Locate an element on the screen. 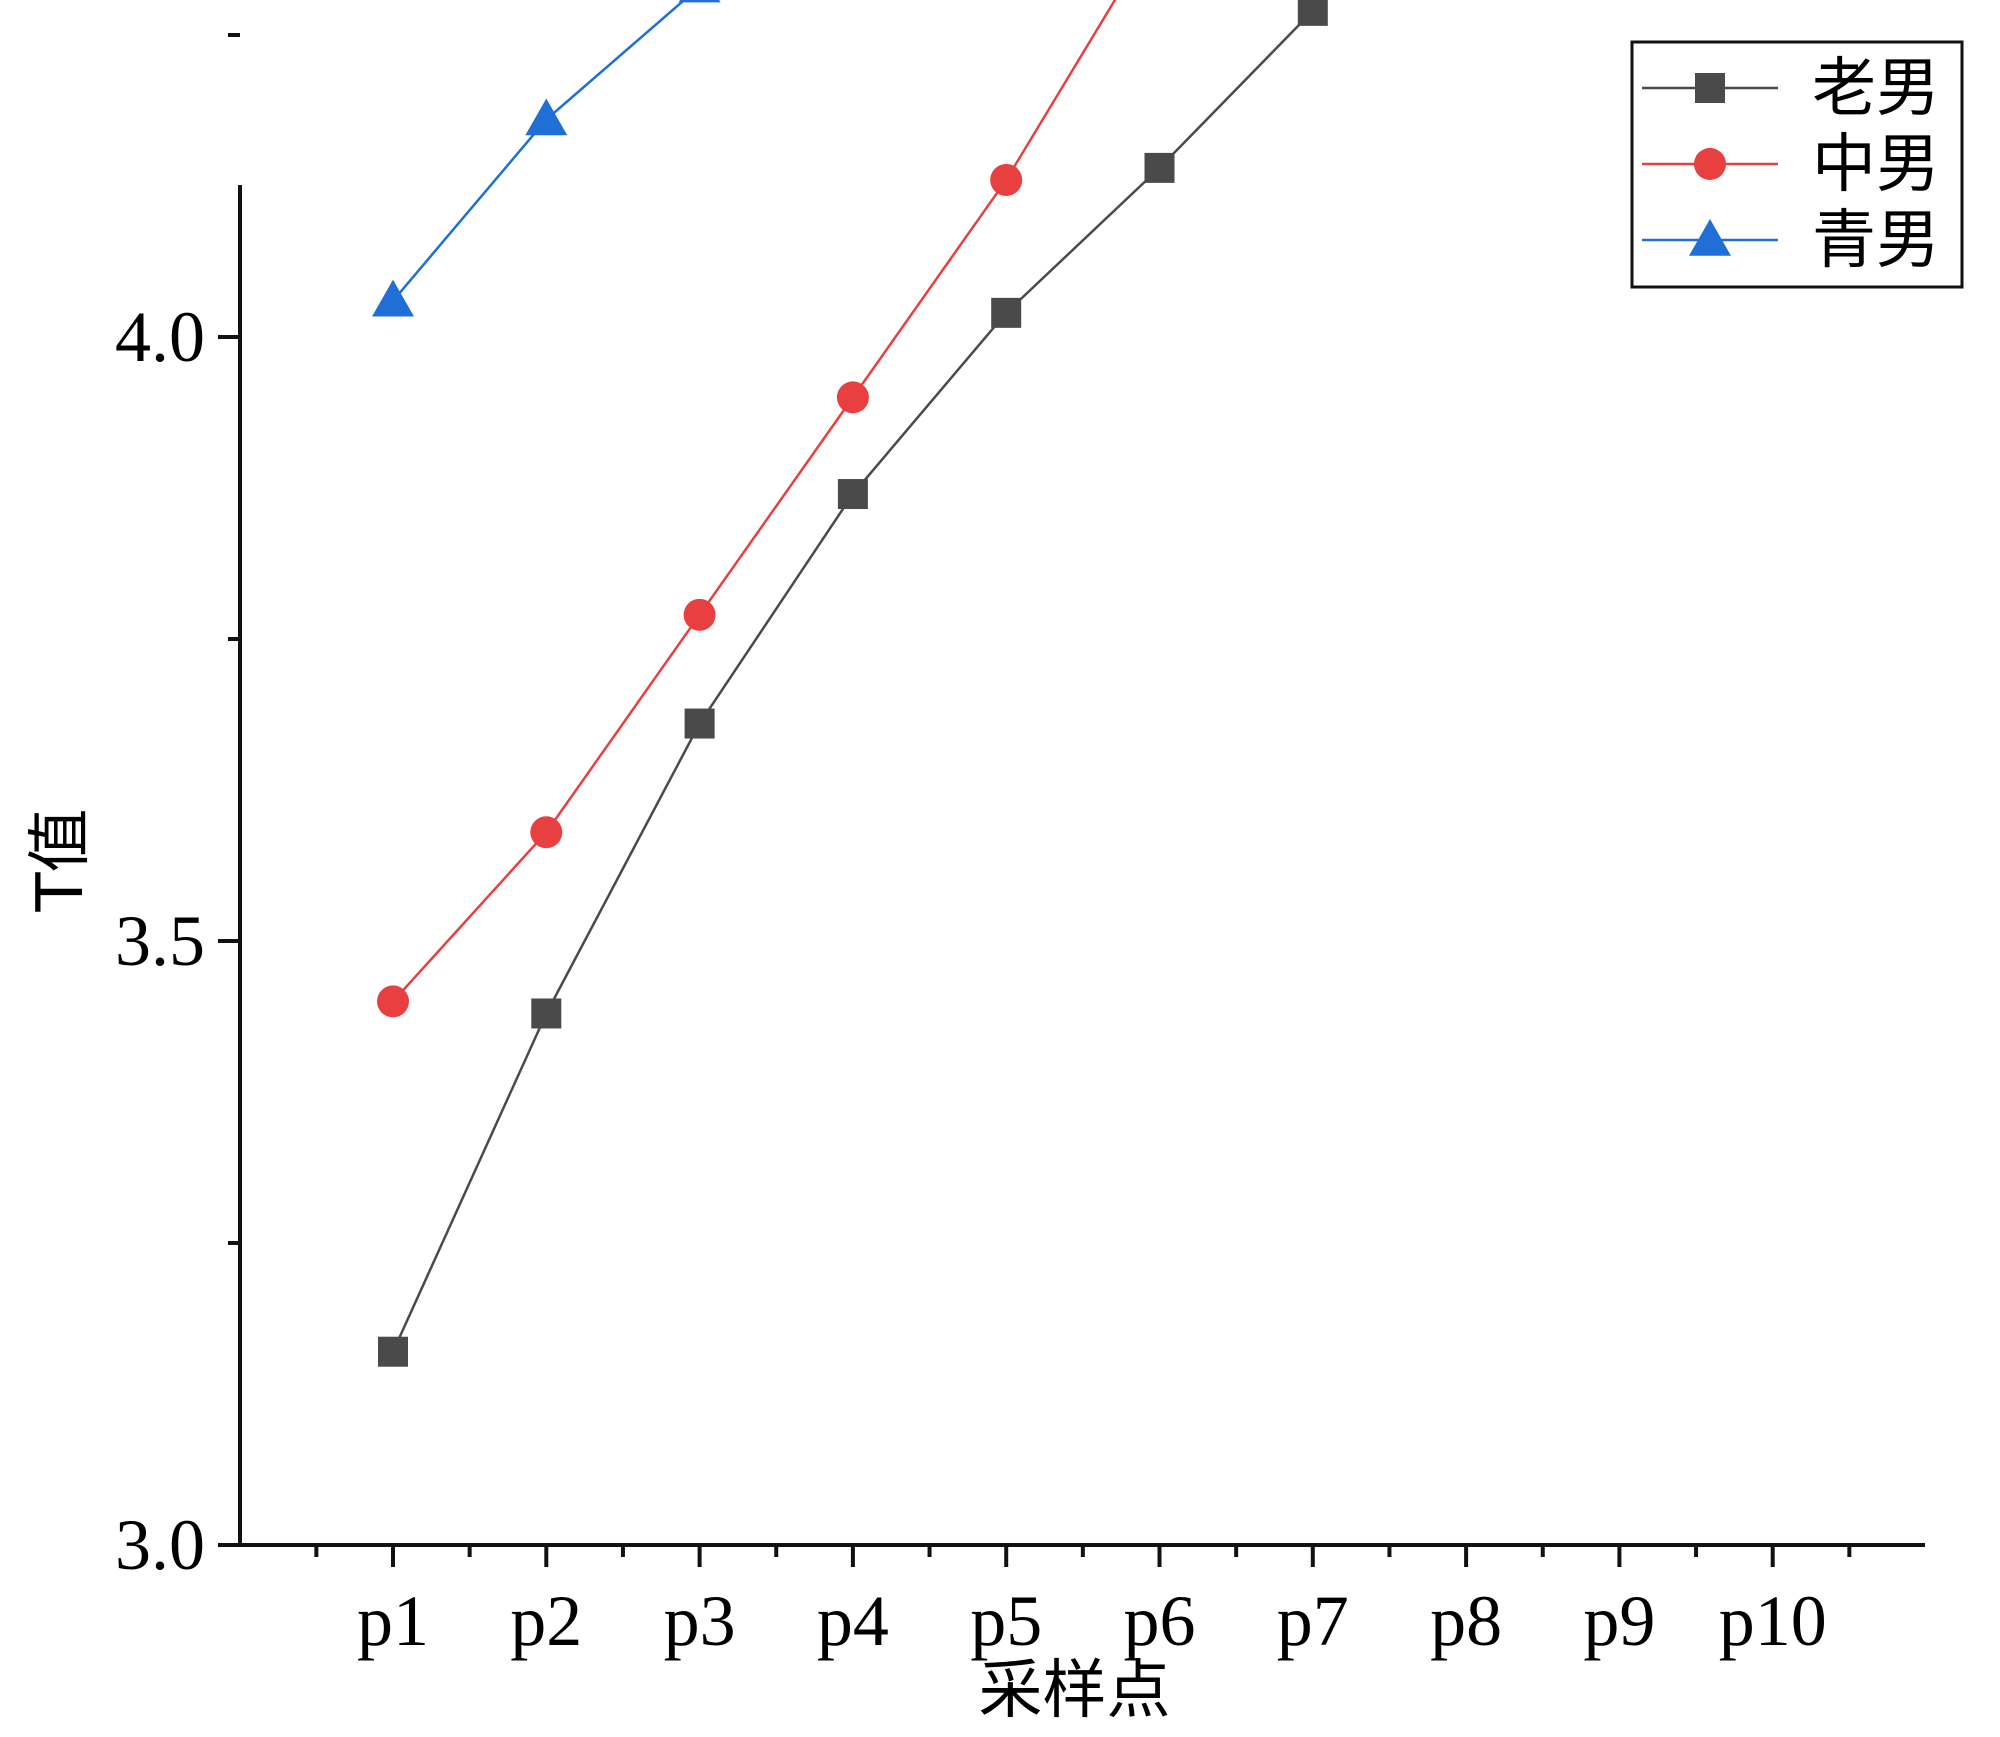  legend-item: 青男 is located at coordinates (1791, 241).